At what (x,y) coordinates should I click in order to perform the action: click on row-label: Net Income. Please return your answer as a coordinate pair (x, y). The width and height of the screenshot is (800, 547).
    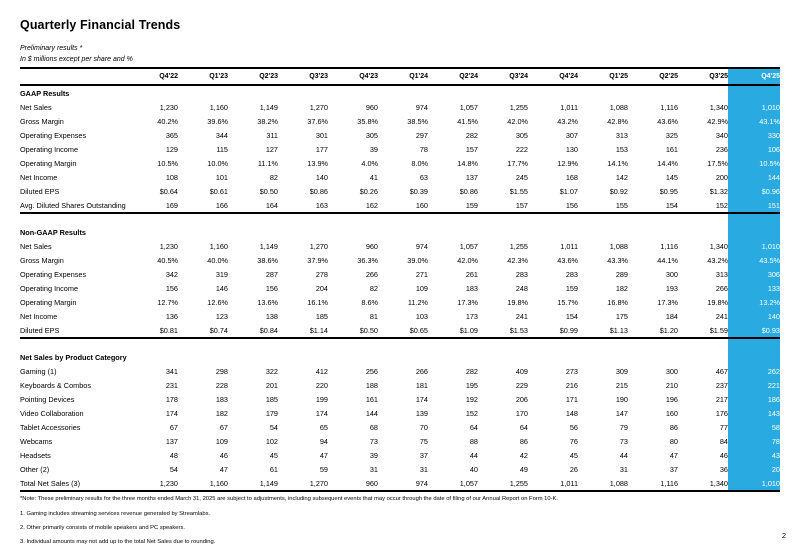
    Looking at the image, I should click on (39, 177).